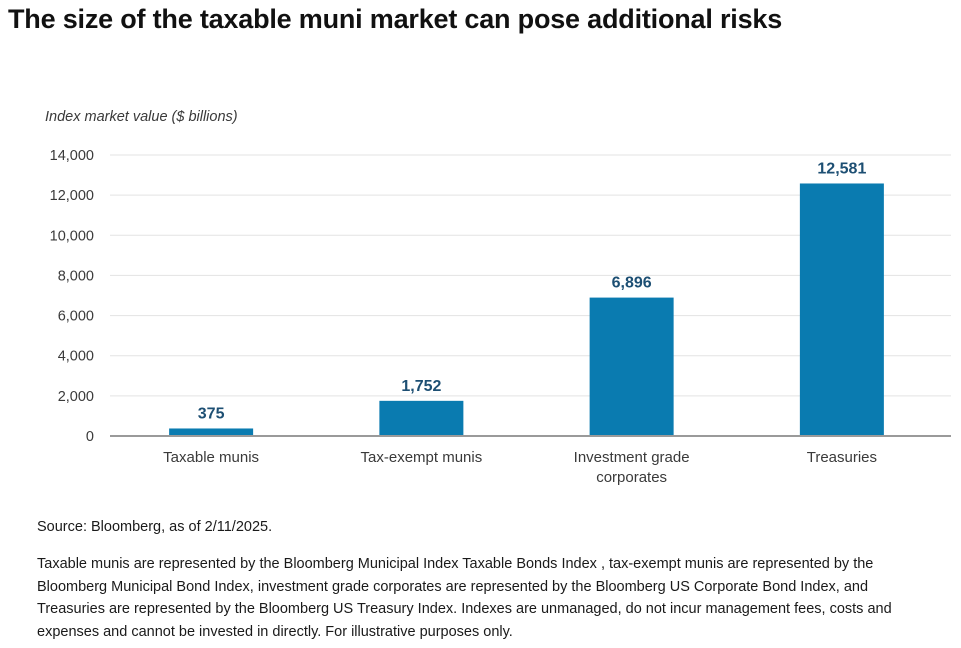  I want to click on x-tick-label: Investment grade corporates, so click(632, 467).